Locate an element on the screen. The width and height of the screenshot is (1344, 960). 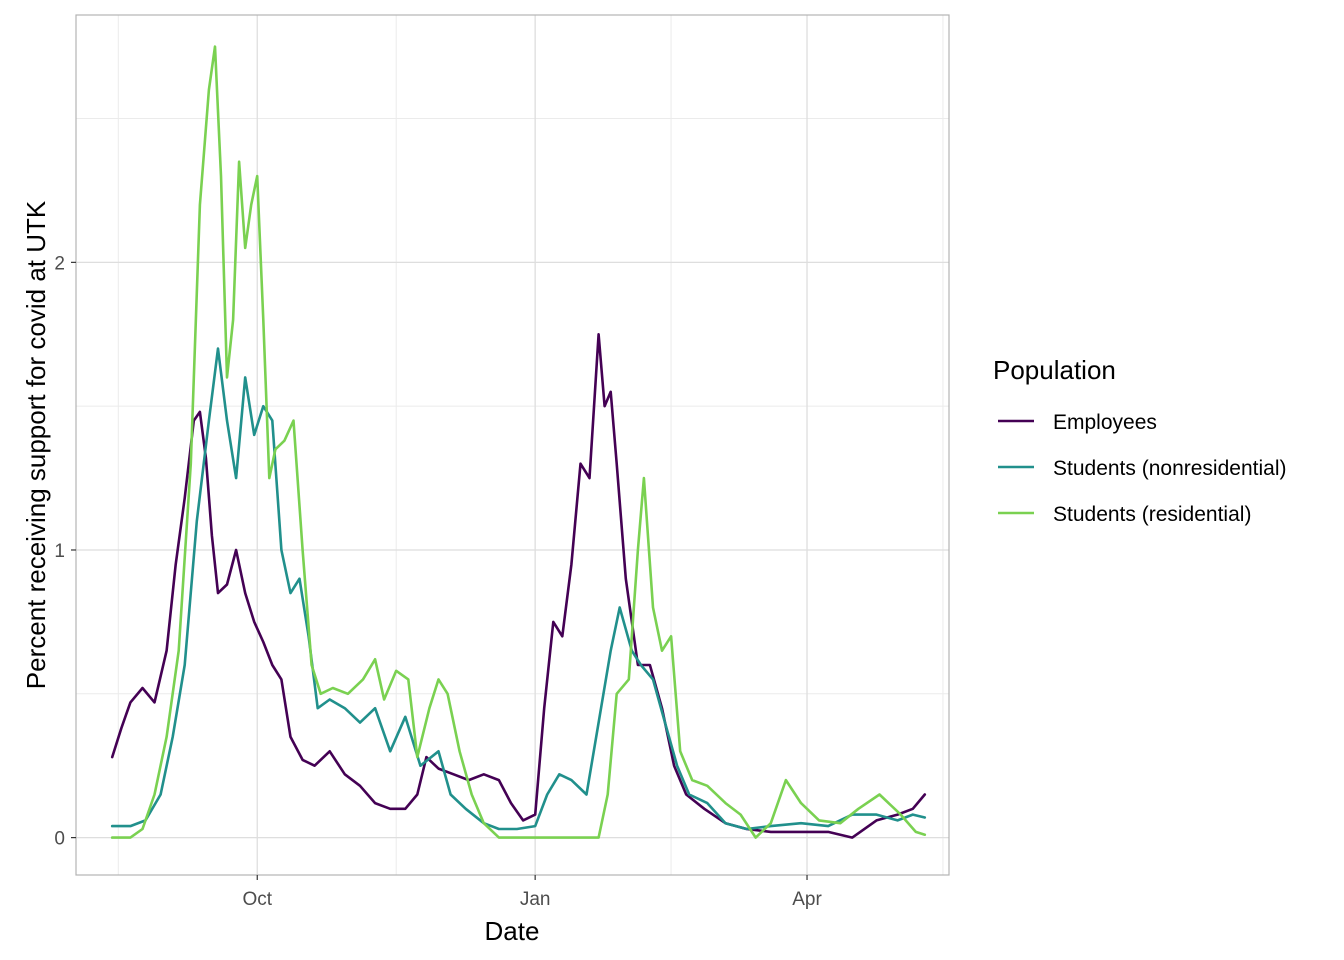
y-tick-label: 0 is located at coordinates (59, 839).